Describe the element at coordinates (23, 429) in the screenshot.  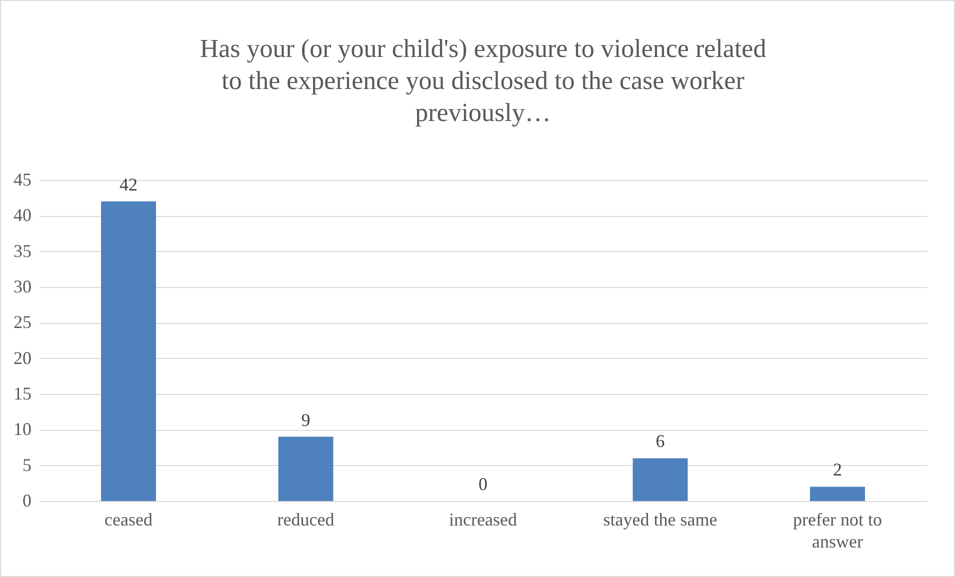
I see `y-tick-label: 10` at that location.